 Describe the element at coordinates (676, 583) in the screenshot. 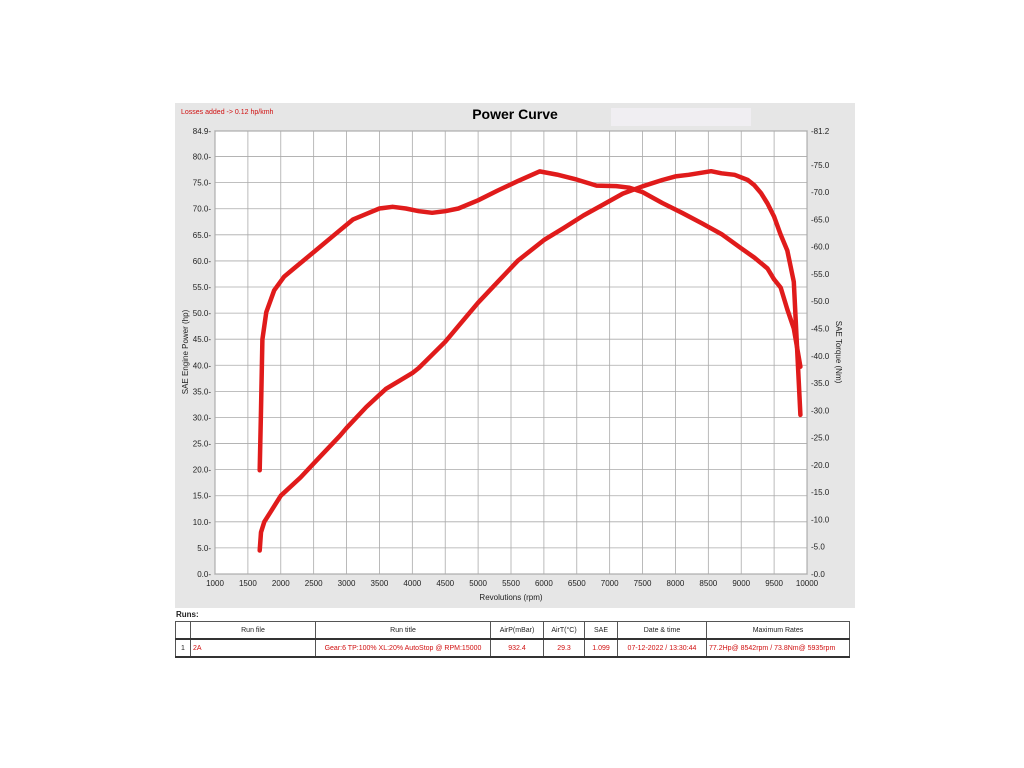

I see `x-tick-label: 8000` at that location.